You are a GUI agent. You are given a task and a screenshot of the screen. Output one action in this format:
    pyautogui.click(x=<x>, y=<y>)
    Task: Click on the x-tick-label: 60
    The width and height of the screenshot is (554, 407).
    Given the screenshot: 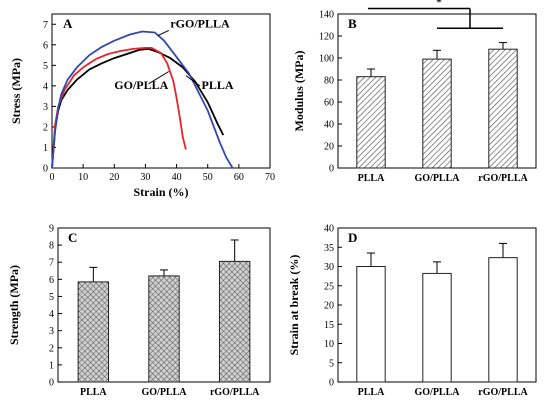 What is the action you would take?
    pyautogui.click(x=239, y=177)
    